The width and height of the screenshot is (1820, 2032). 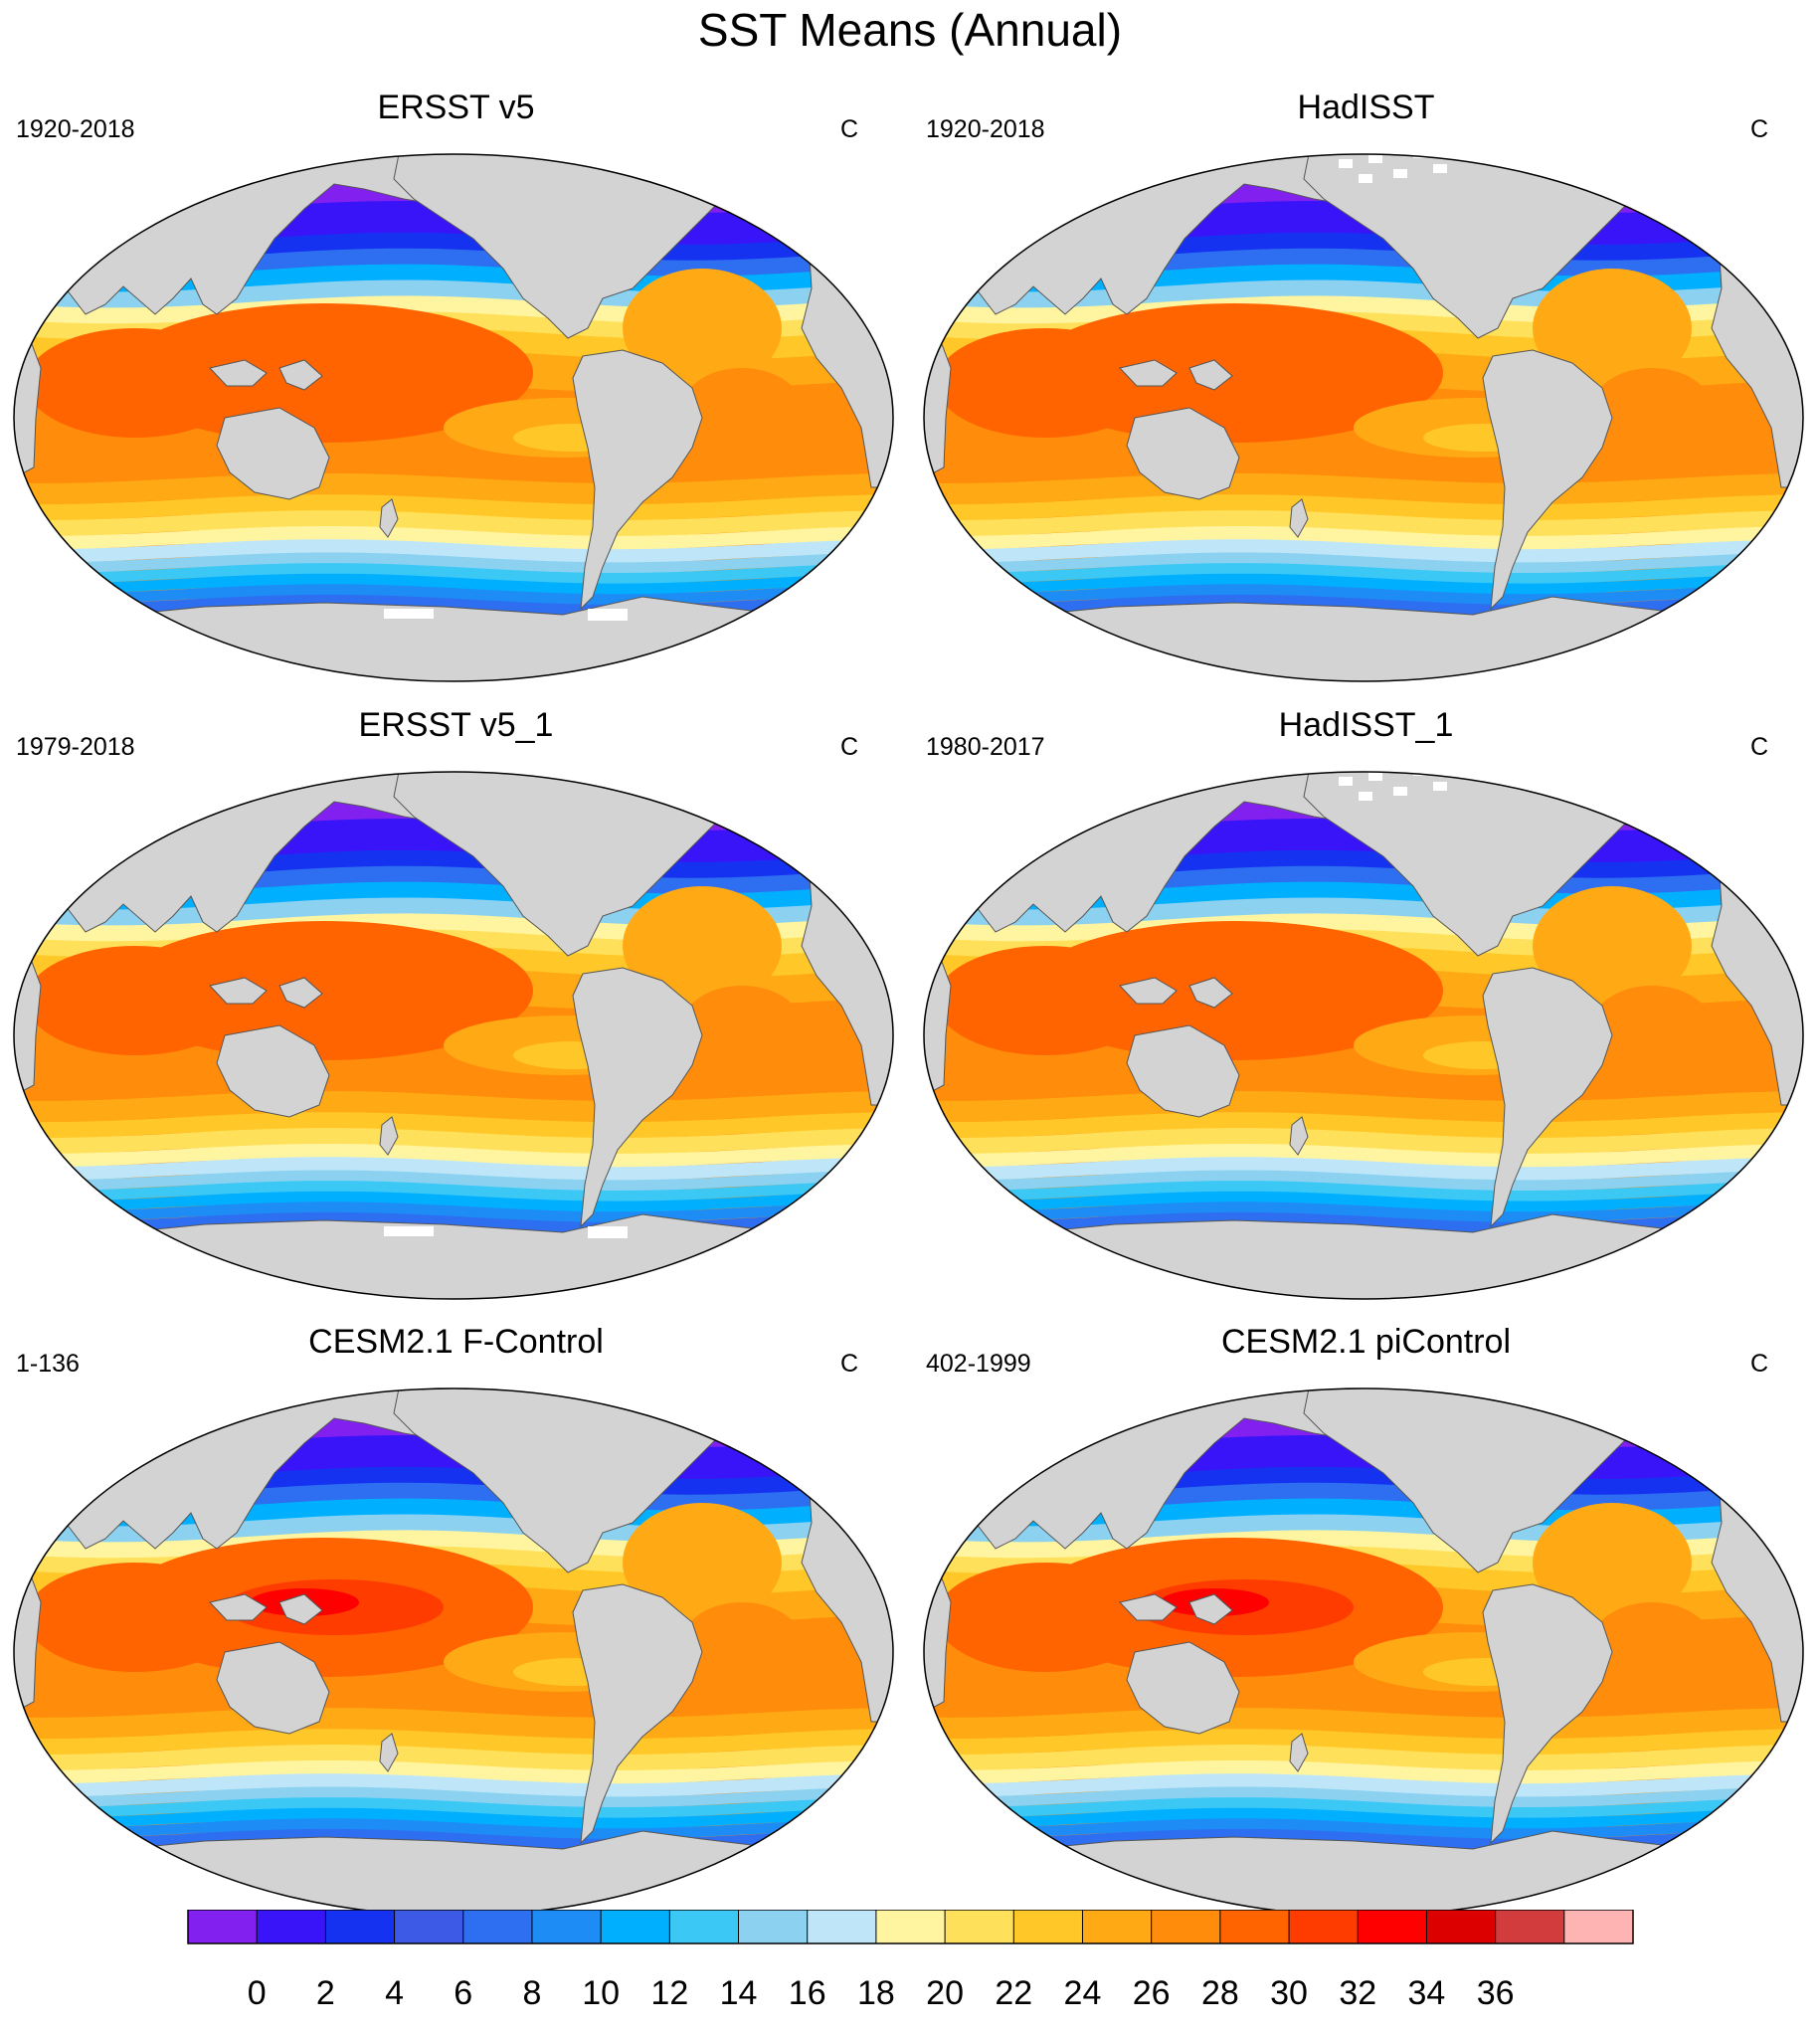 I want to click on panel-title: CESM2.1 F-Control, so click(x=456, y=1342).